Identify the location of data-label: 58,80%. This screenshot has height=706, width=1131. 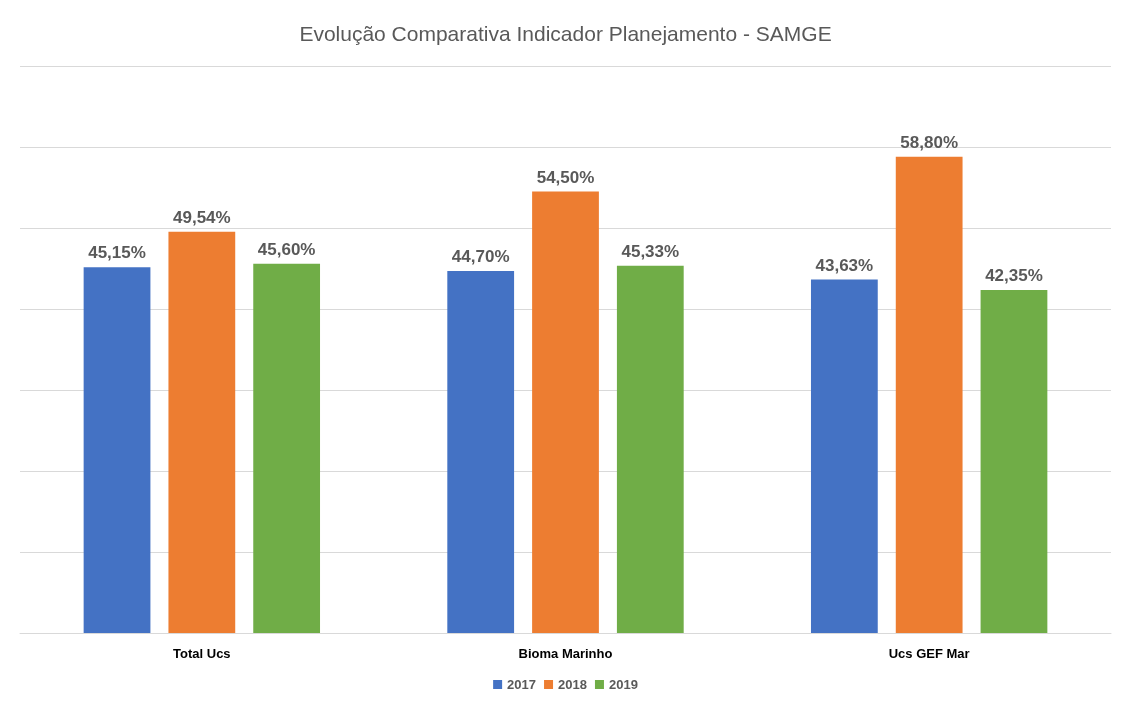
(929, 142).